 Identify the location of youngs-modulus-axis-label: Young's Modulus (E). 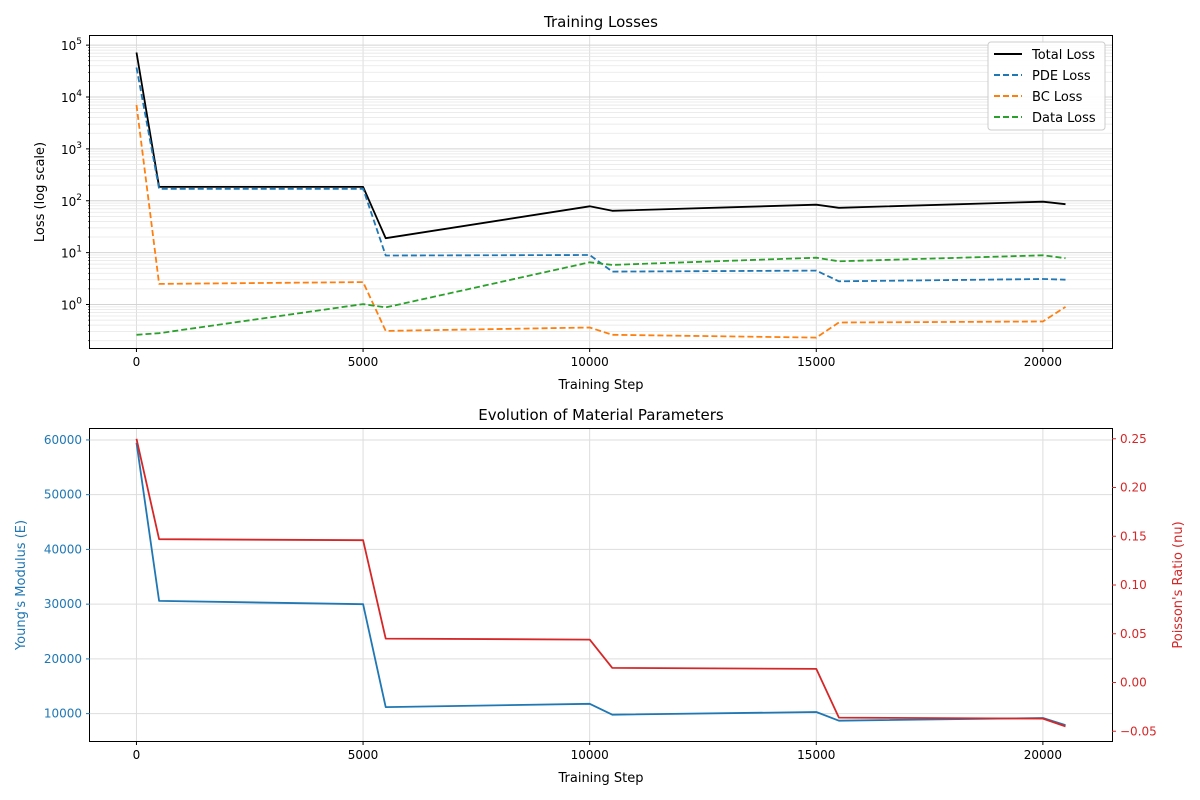
(21, 585).